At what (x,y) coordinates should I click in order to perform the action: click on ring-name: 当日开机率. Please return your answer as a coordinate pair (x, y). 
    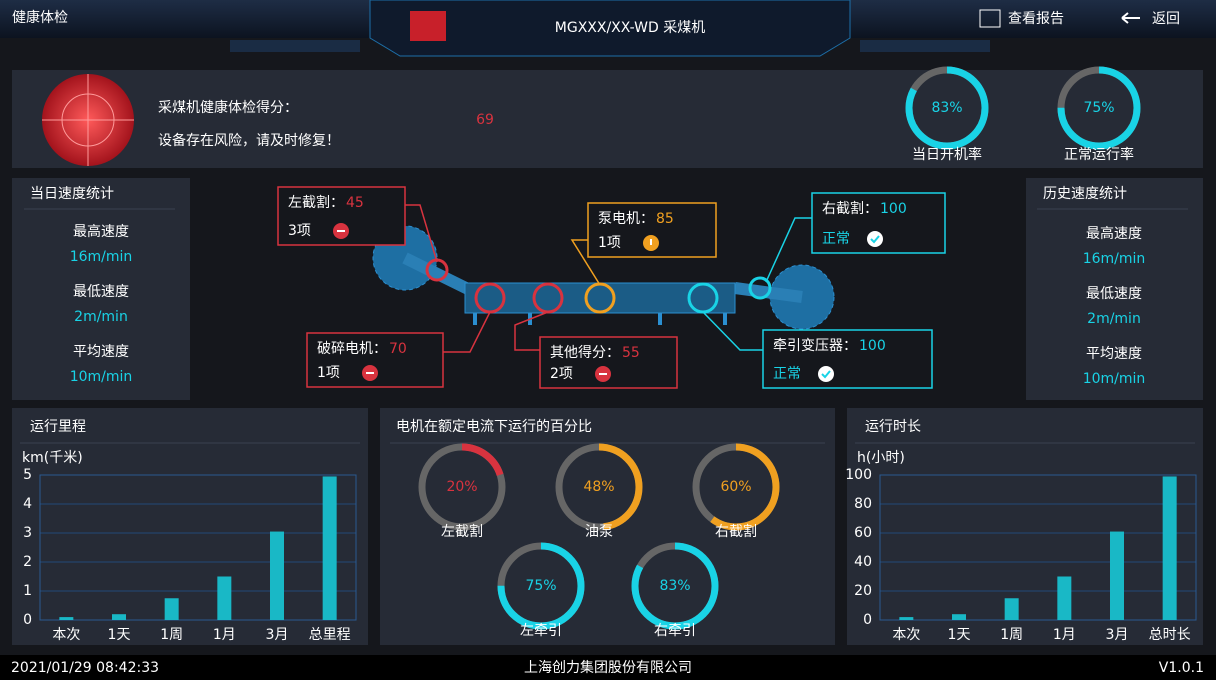
    Looking at the image, I should click on (947, 154).